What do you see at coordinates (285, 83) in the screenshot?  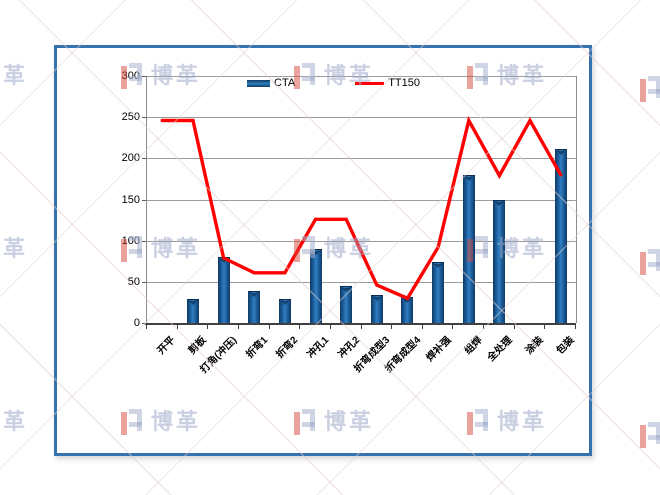 I see `cta-legend-label: CTA` at bounding box center [285, 83].